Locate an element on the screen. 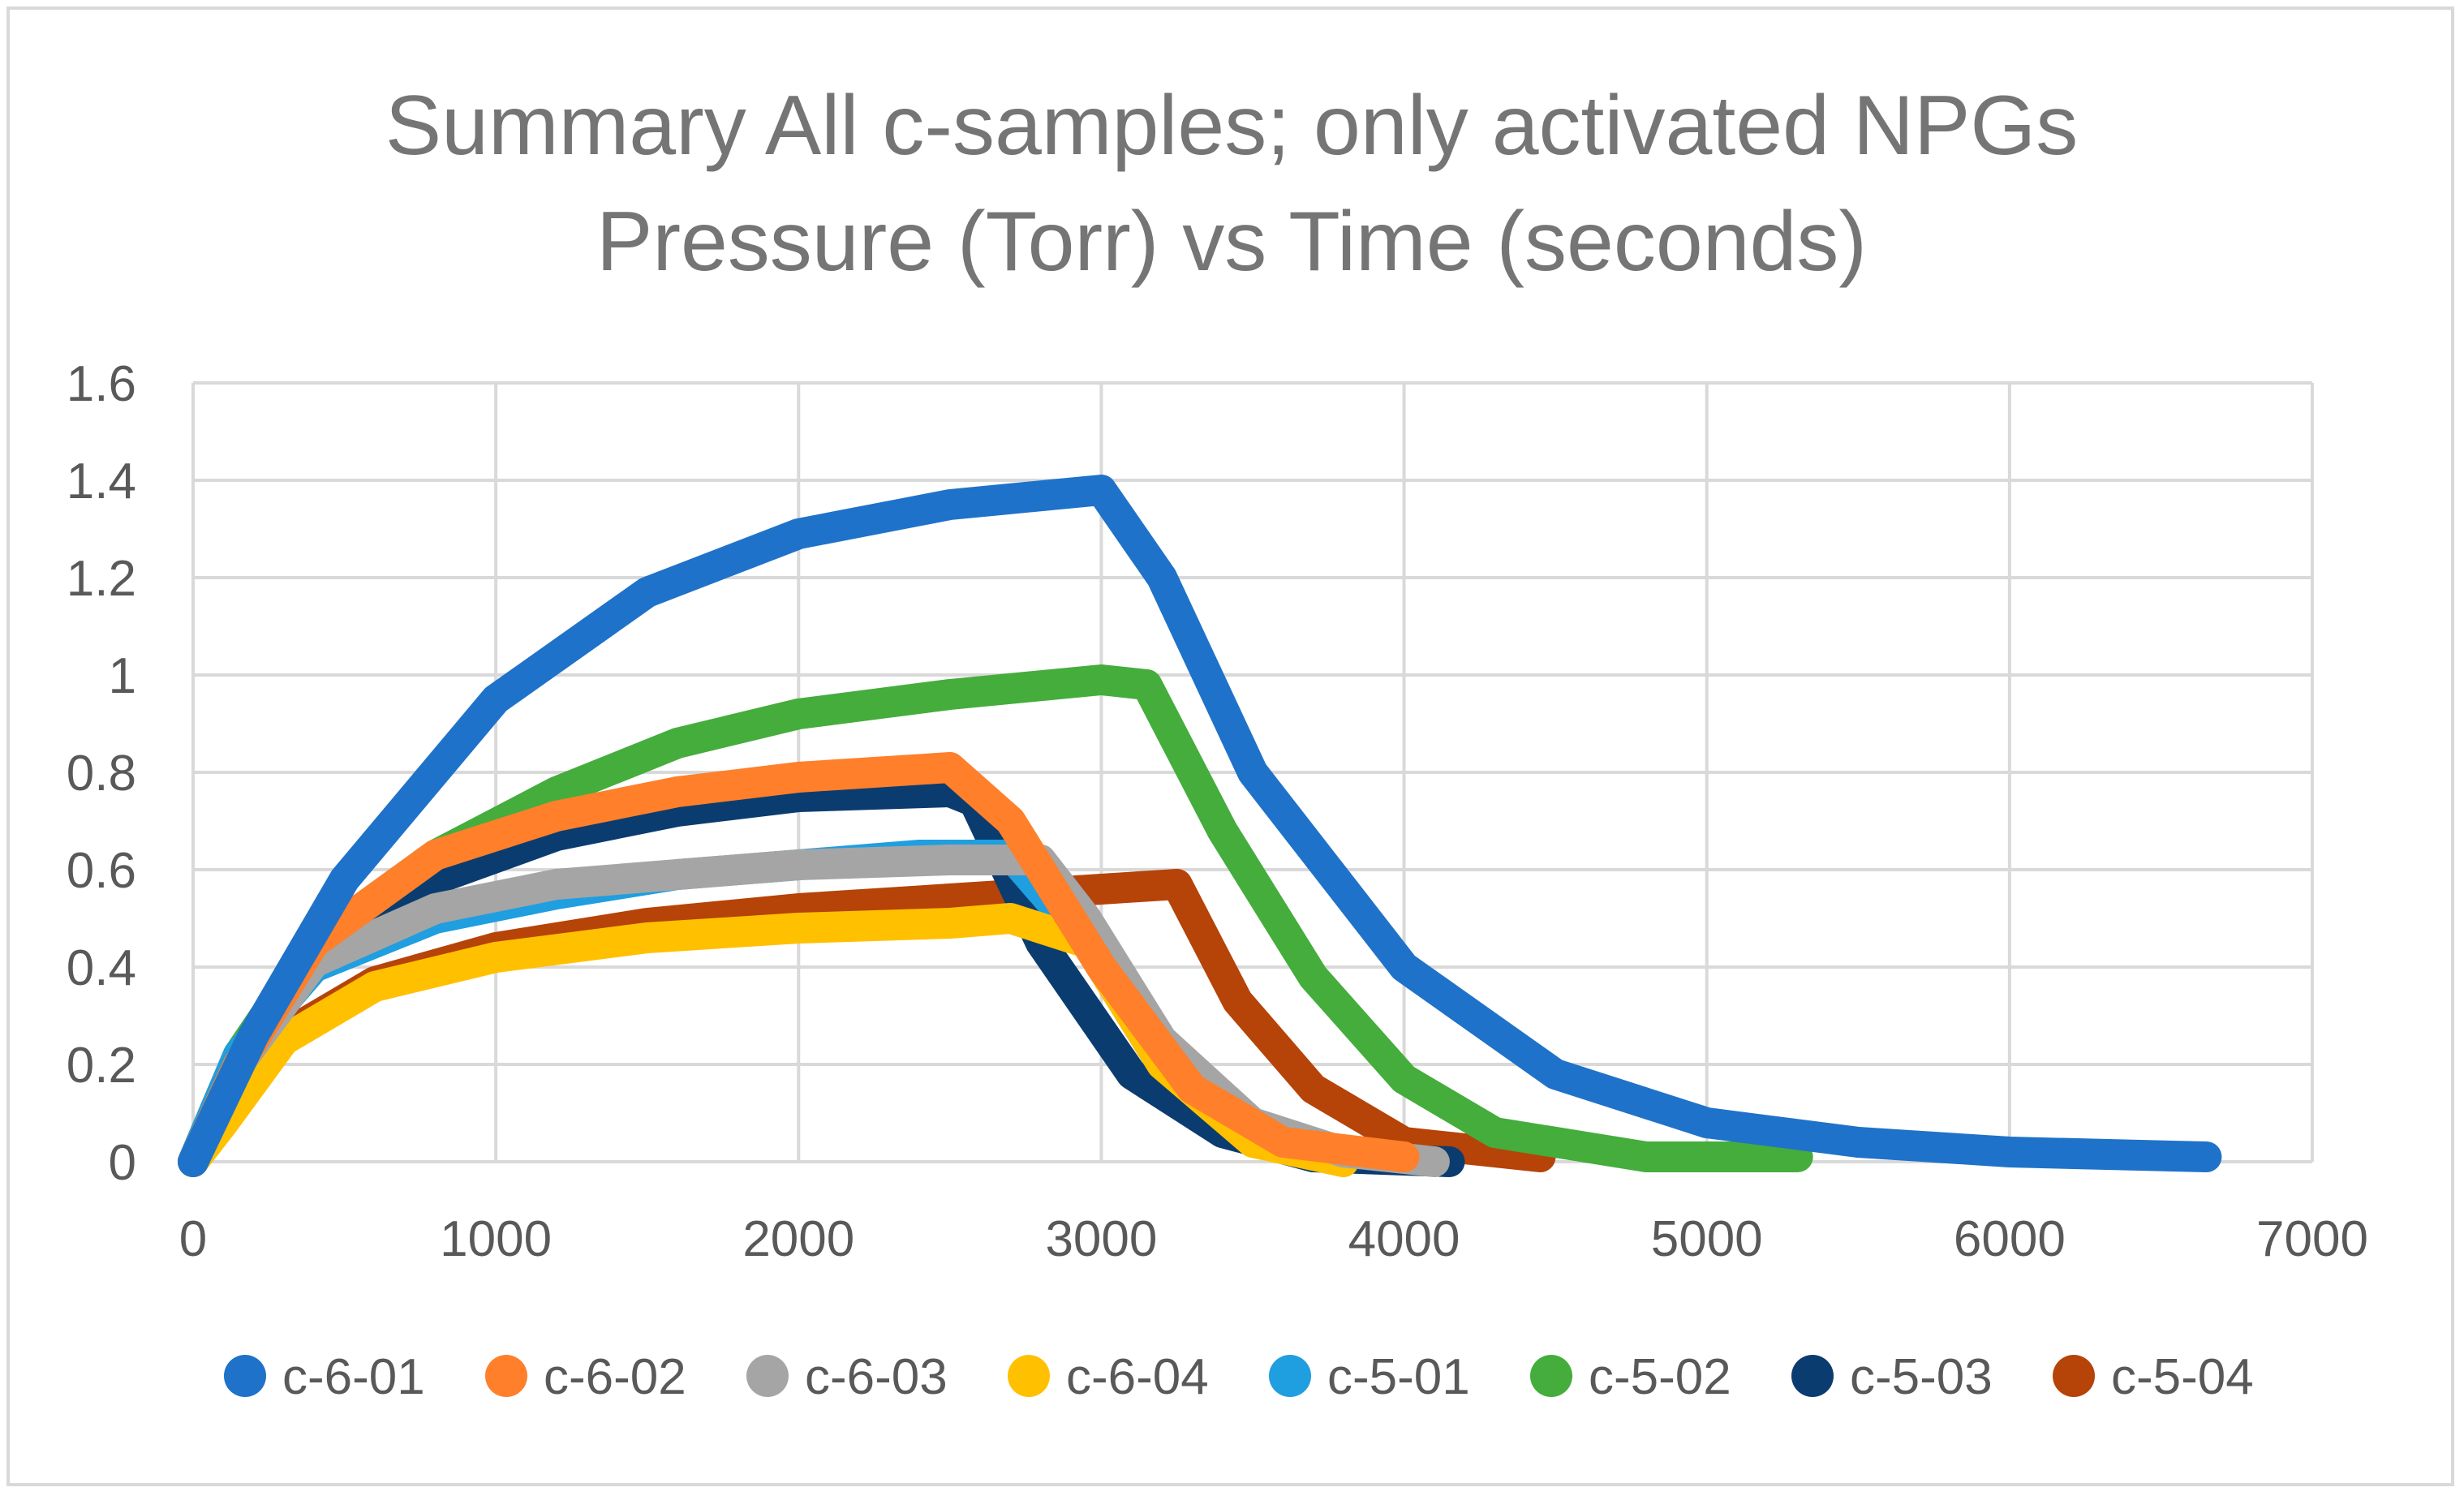 This screenshot has width=2464, height=1496. legend-label-c-6-01: c-6-01 is located at coordinates (353, 1377).